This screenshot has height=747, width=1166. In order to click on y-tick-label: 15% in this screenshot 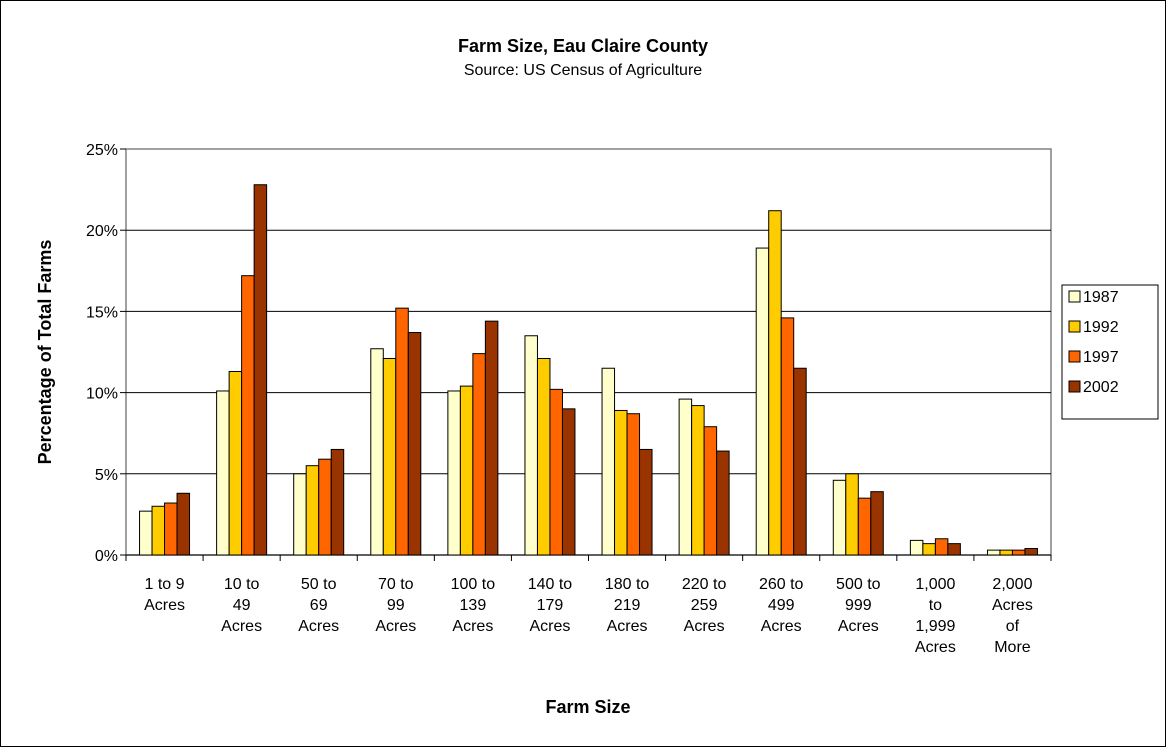, I will do `click(102, 312)`.